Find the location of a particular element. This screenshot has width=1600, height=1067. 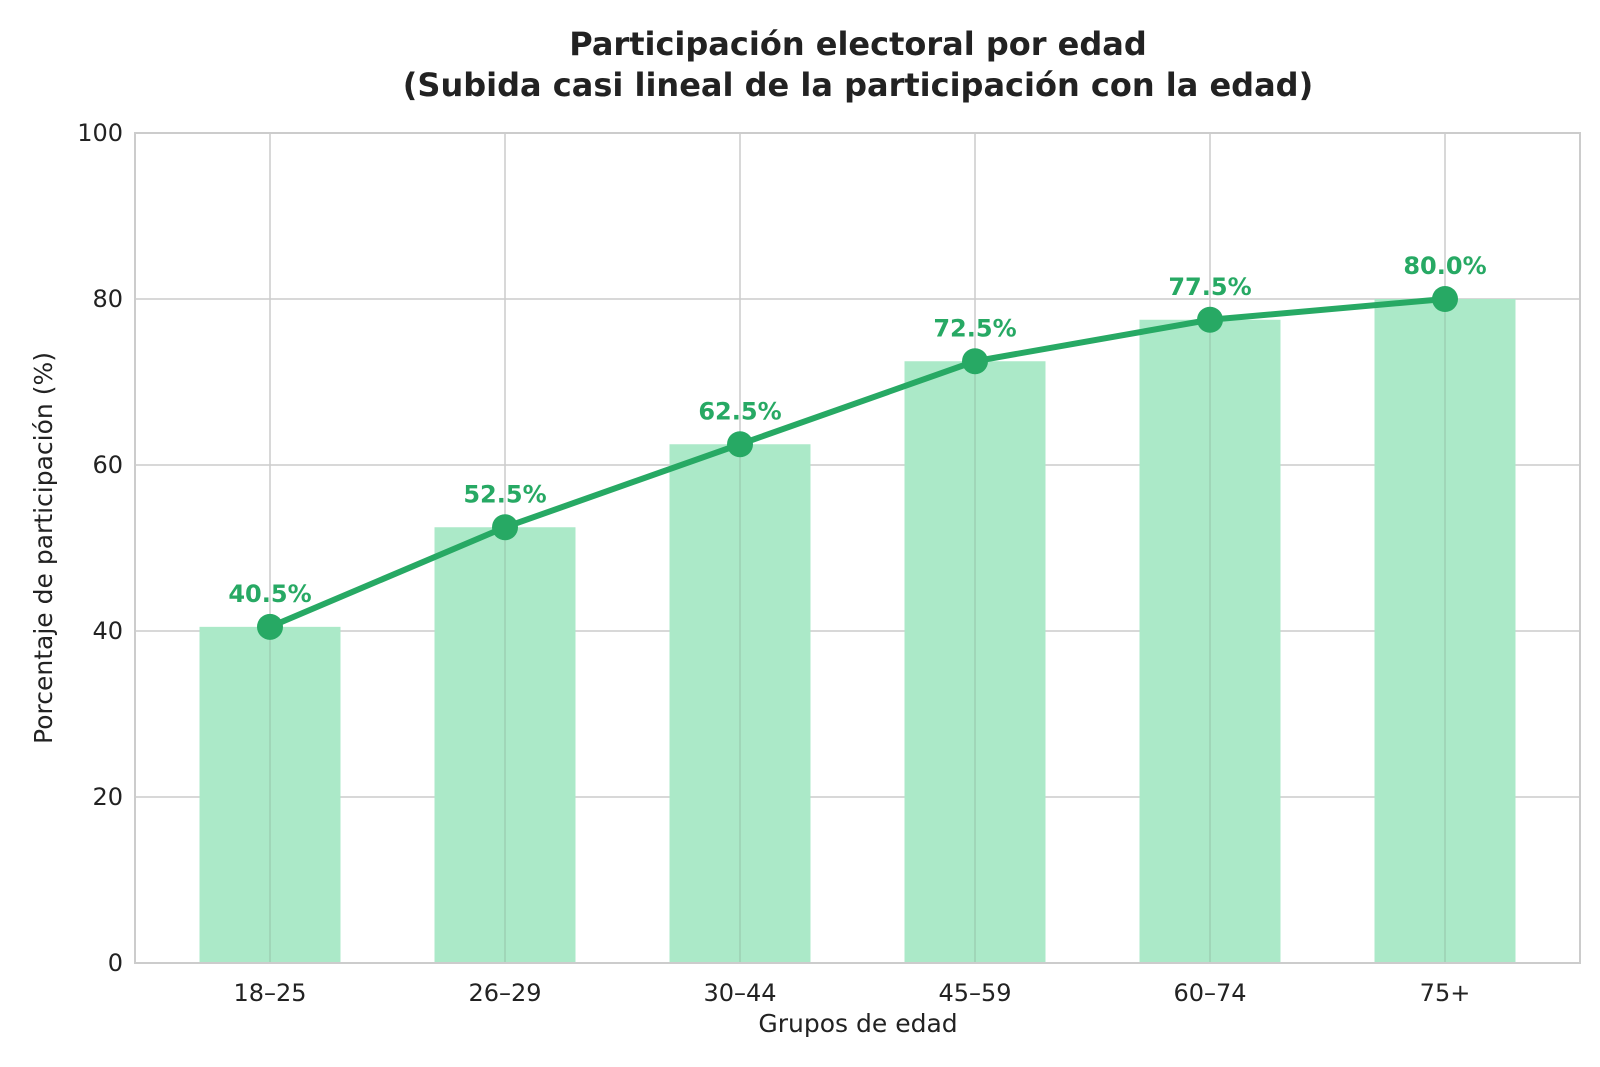

x-tick-label: 75+ is located at coordinates (1445, 993).